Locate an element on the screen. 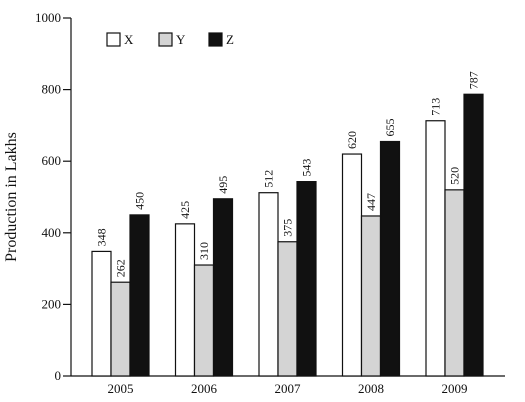 This screenshot has height=402, width=525. legend-swatch-y is located at coordinates (165, 39).